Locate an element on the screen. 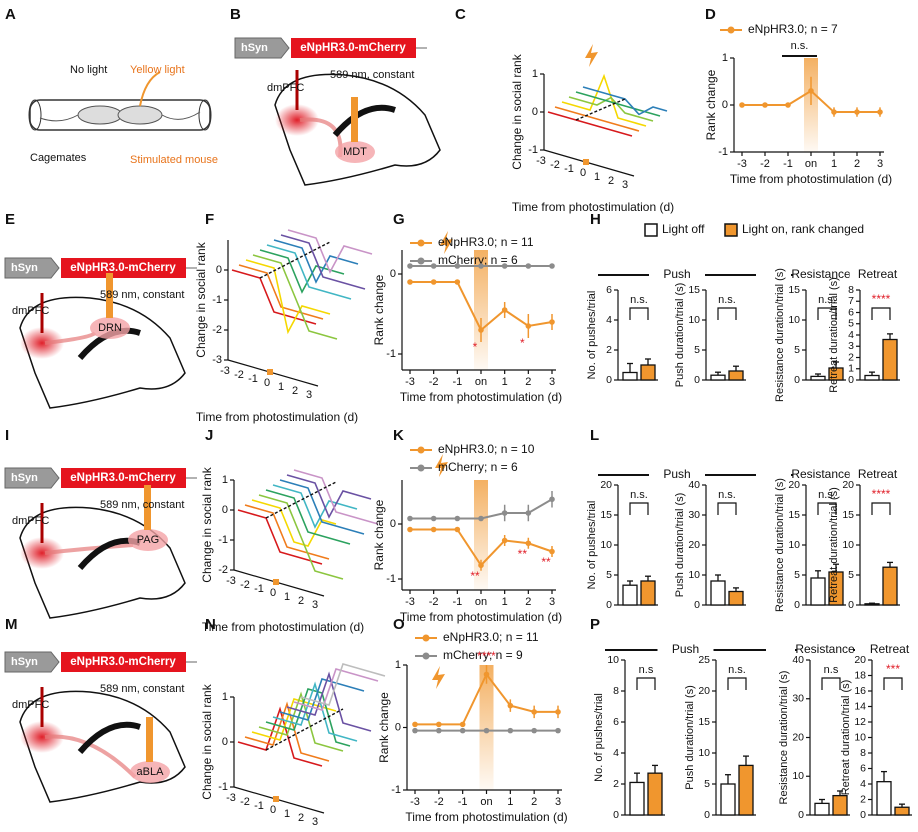 The height and width of the screenshot is (832, 918). projection is located at coordinates (89, 549).